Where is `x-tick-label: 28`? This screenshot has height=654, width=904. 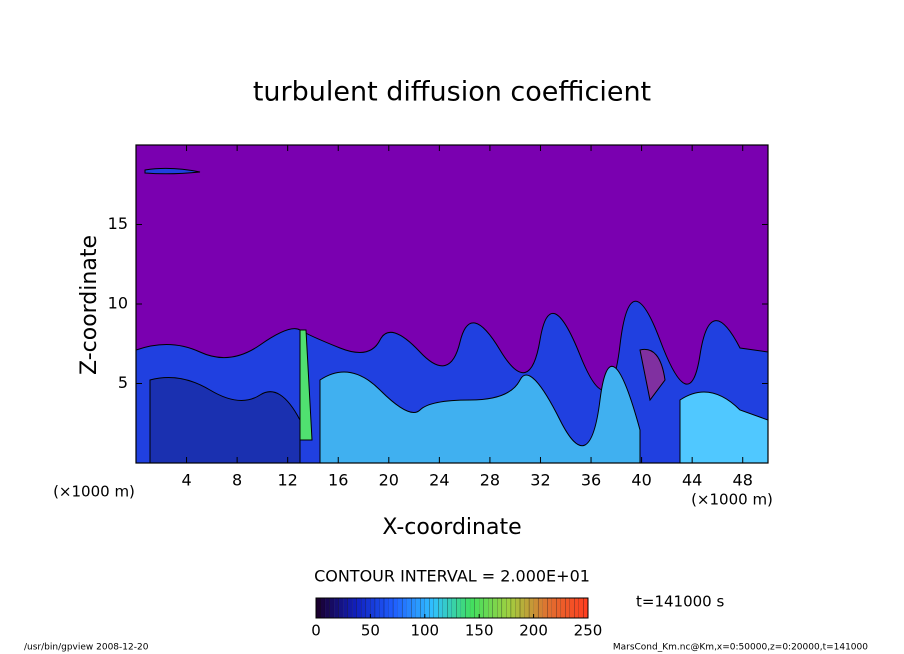 x-tick-label: 28 is located at coordinates (490, 480).